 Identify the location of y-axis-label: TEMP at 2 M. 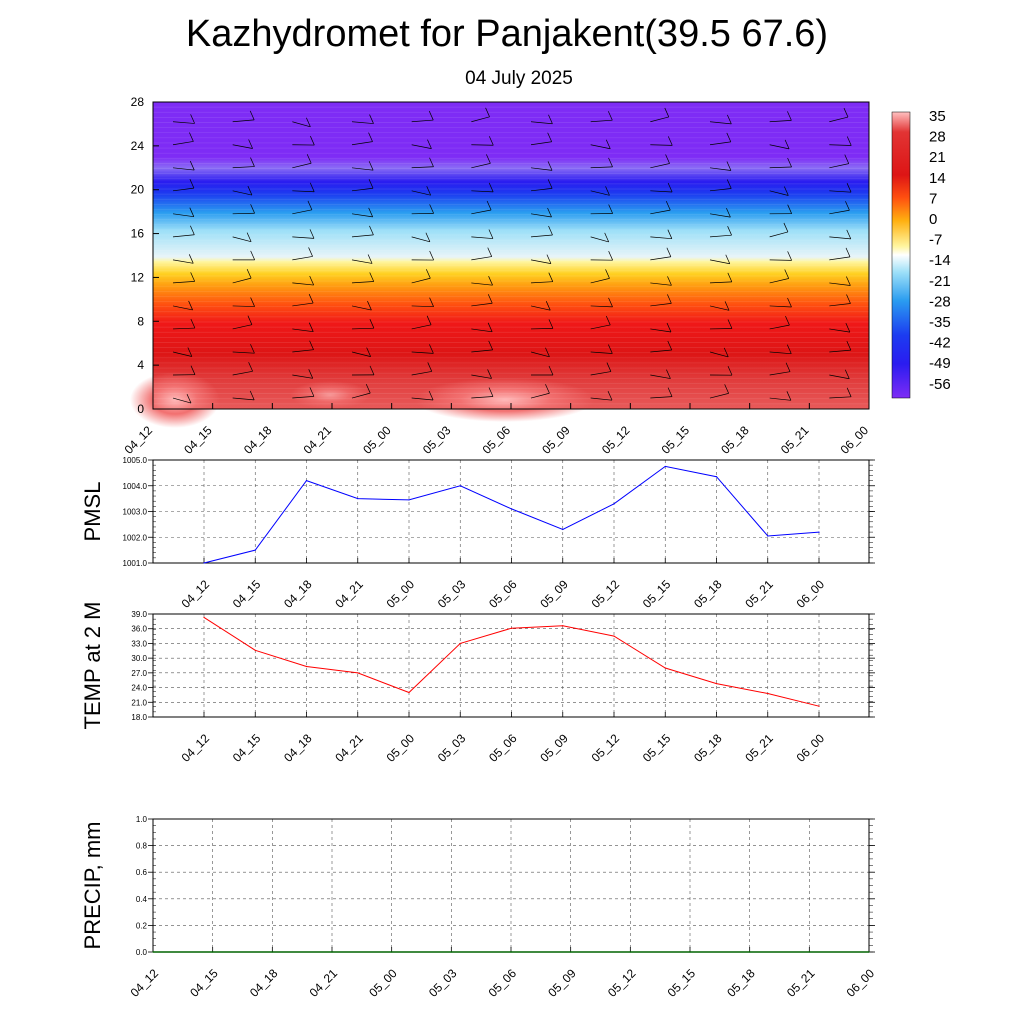
(92, 666).